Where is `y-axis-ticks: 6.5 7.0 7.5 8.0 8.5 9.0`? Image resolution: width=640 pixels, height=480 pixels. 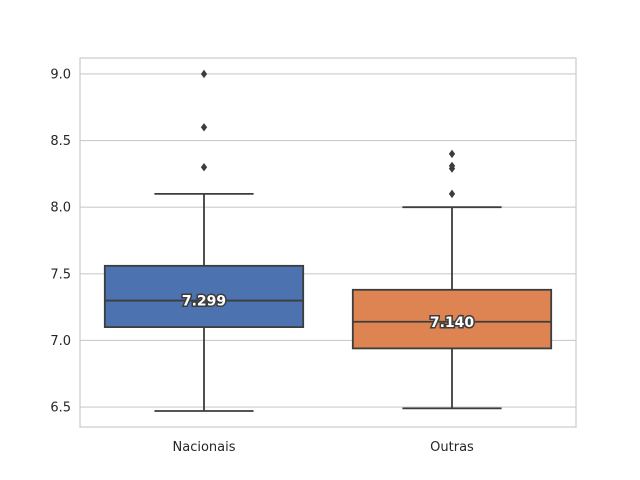
y-axis-ticks: 6.5 7.0 7.5 8.0 8.5 9.0 is located at coordinates (60, 241).